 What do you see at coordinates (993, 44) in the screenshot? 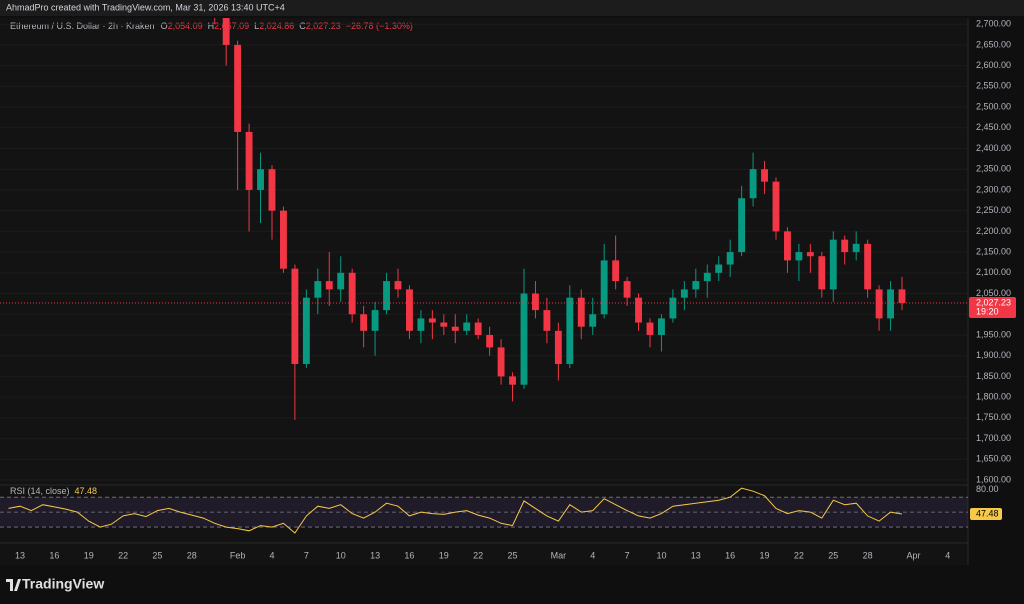
I see `y-tick-label: 2,650.00` at bounding box center [993, 44].